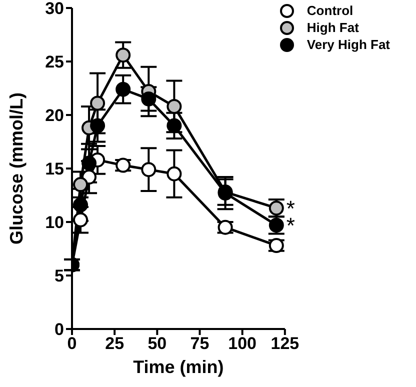 This screenshot has width=416, height=387. Describe the element at coordinates (332, 27) in the screenshot. I see `legend-label: High Fat` at that location.